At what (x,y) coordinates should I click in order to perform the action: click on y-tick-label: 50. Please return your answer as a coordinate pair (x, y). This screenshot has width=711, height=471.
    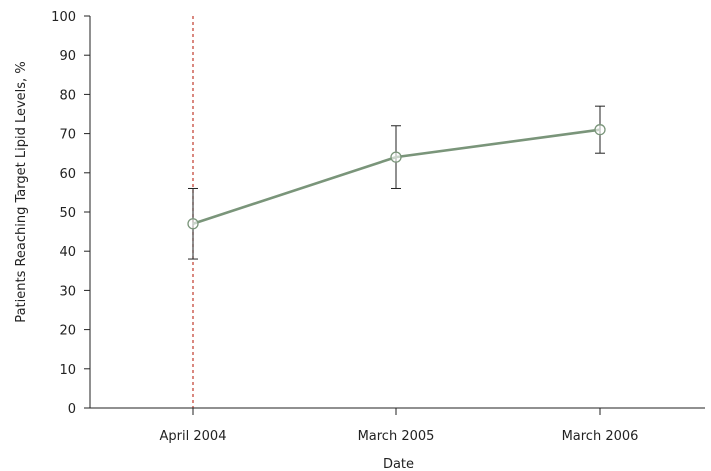
    Looking at the image, I should click on (67, 213).